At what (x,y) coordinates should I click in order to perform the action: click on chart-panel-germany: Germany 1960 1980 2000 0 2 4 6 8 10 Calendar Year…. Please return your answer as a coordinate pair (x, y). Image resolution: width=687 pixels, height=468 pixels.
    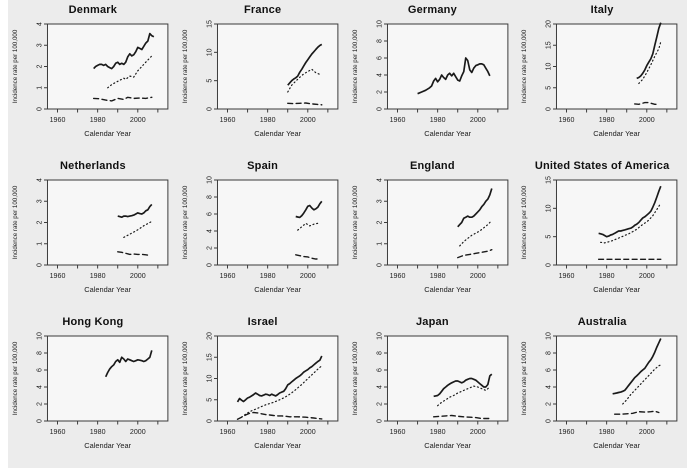
    Looking at the image, I should click on (433, 78).